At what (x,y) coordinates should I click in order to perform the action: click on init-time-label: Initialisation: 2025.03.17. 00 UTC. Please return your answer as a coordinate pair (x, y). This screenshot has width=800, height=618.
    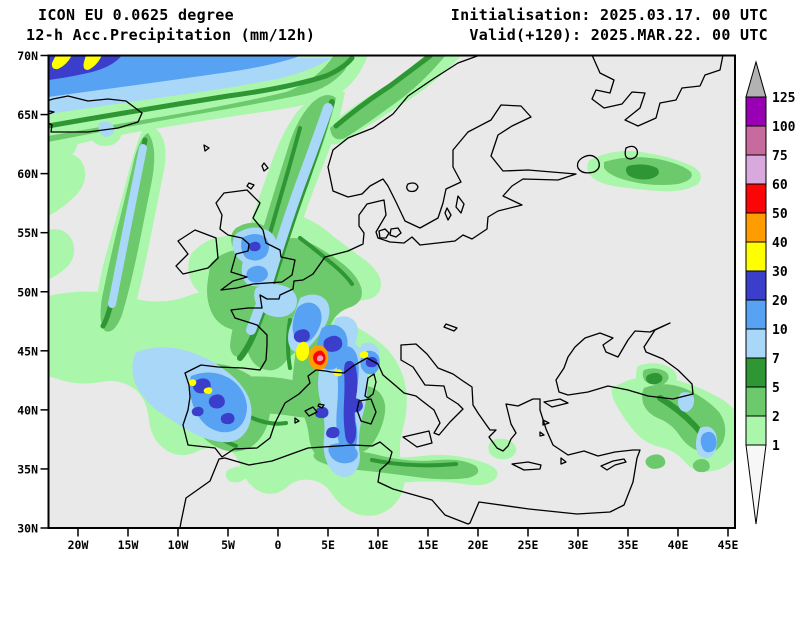
    Looking at the image, I should click on (609, 15).